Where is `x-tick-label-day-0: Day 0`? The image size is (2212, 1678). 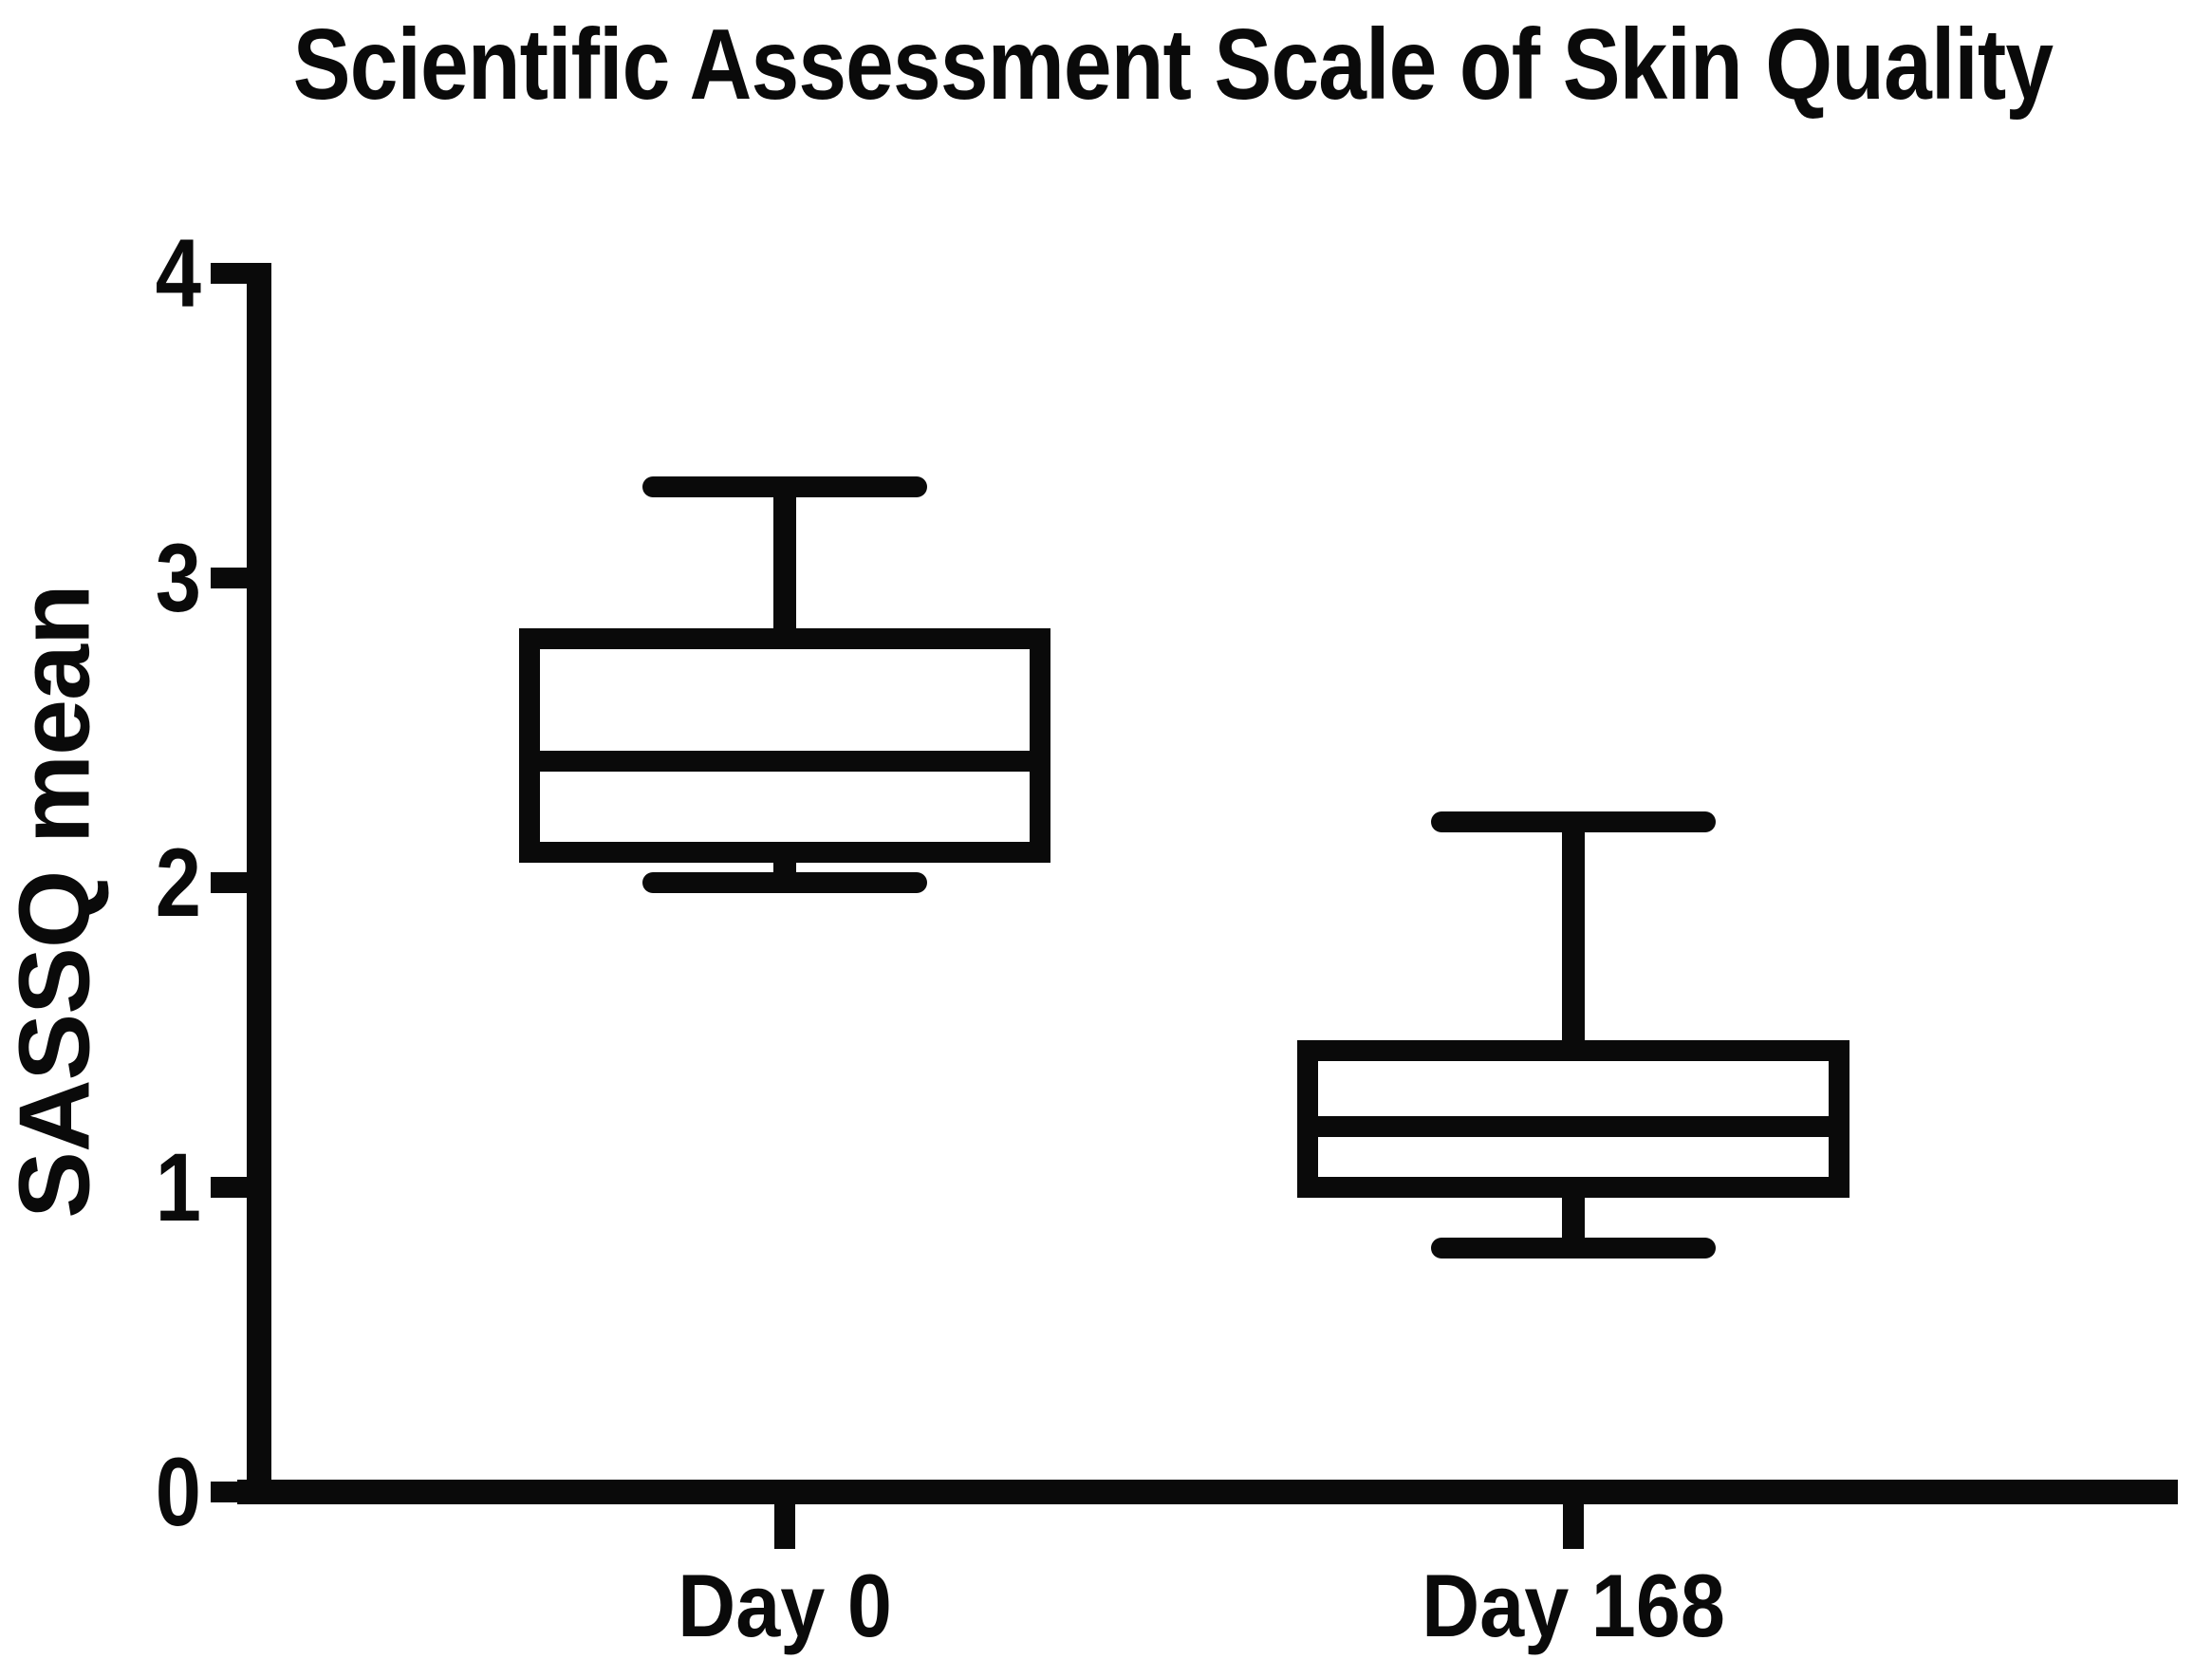 x-tick-label-day-0: Day 0 is located at coordinates (785, 1606).